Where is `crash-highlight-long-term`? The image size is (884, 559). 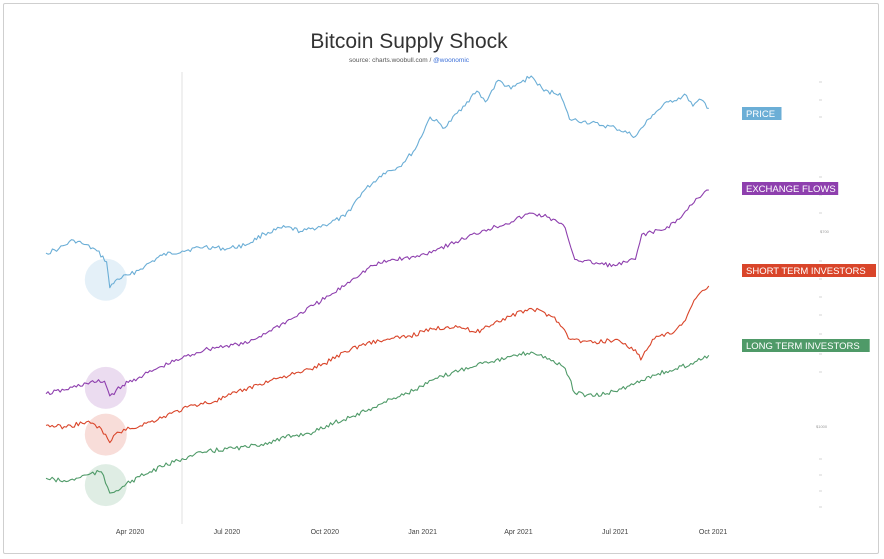
crash-highlight-long-term is located at coordinates (105, 485).